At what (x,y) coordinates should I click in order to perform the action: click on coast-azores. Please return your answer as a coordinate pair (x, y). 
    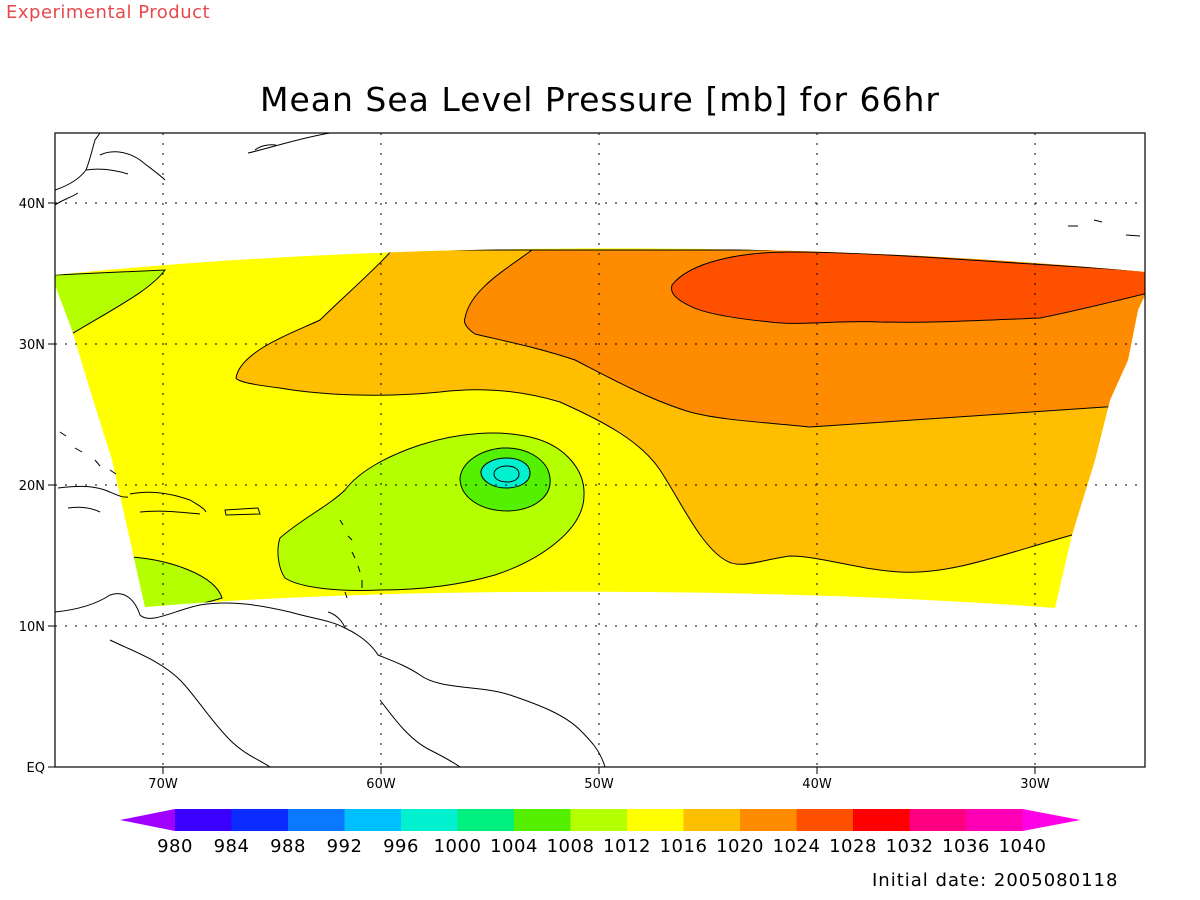
    Looking at the image, I should click on (1104, 228).